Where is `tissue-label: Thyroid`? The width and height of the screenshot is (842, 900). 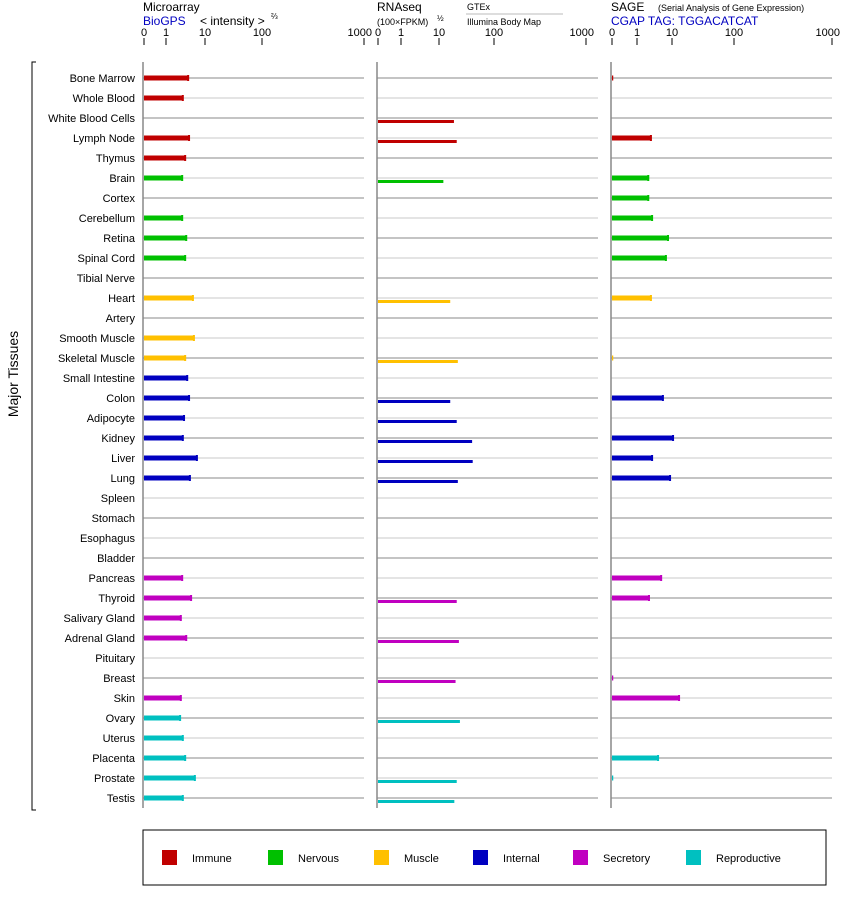 tissue-label: Thyroid is located at coordinates (116, 599).